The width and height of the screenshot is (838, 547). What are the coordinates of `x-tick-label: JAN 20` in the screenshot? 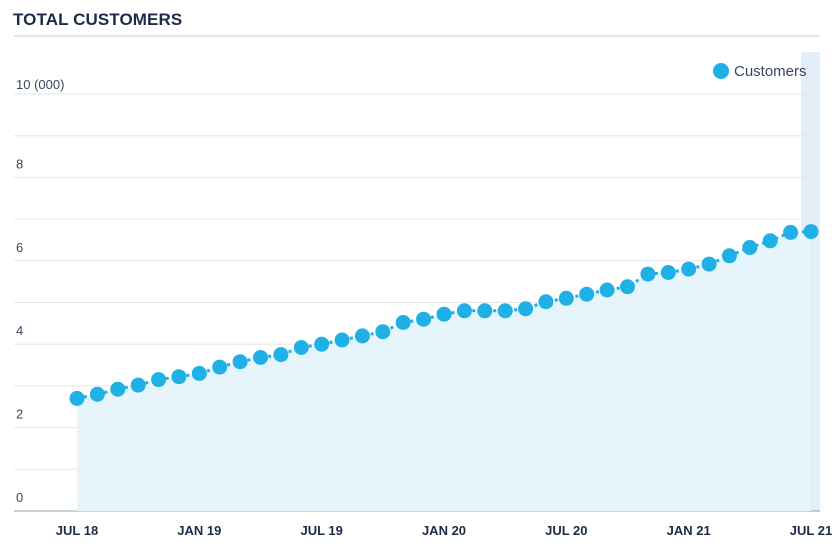 It's located at (444, 530).